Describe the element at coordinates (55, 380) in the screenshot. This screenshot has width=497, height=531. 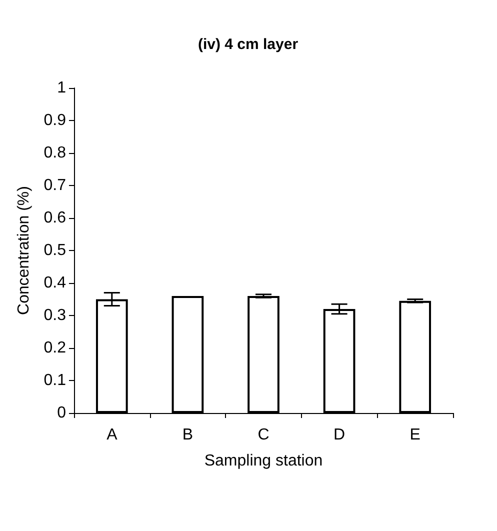
I see `y-tick-label: 0.1` at that location.